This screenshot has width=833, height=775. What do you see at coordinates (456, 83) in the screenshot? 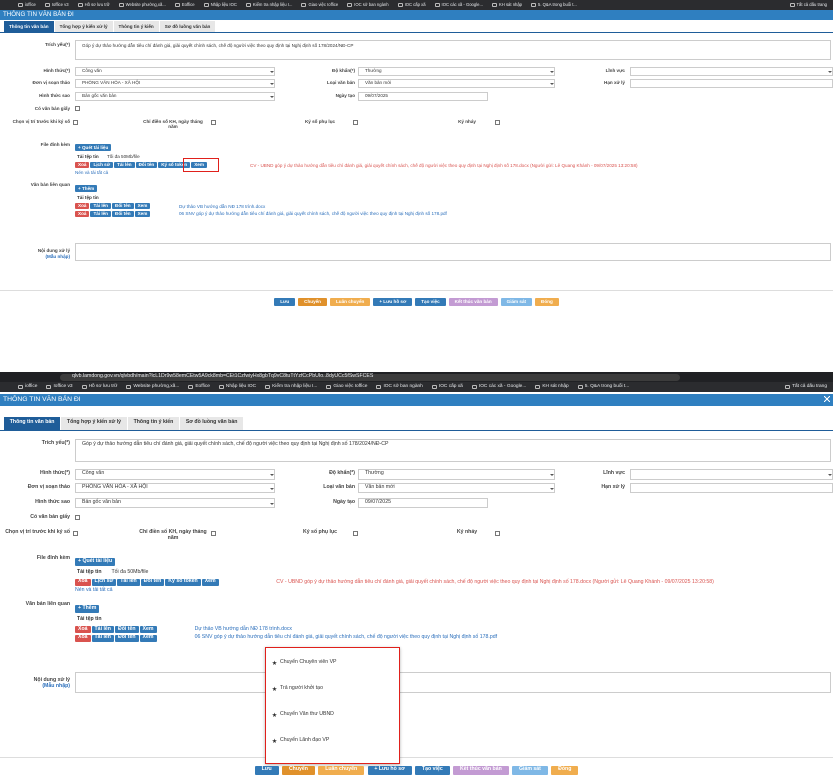
I see `select: Văn bản mới` at bounding box center [456, 83].